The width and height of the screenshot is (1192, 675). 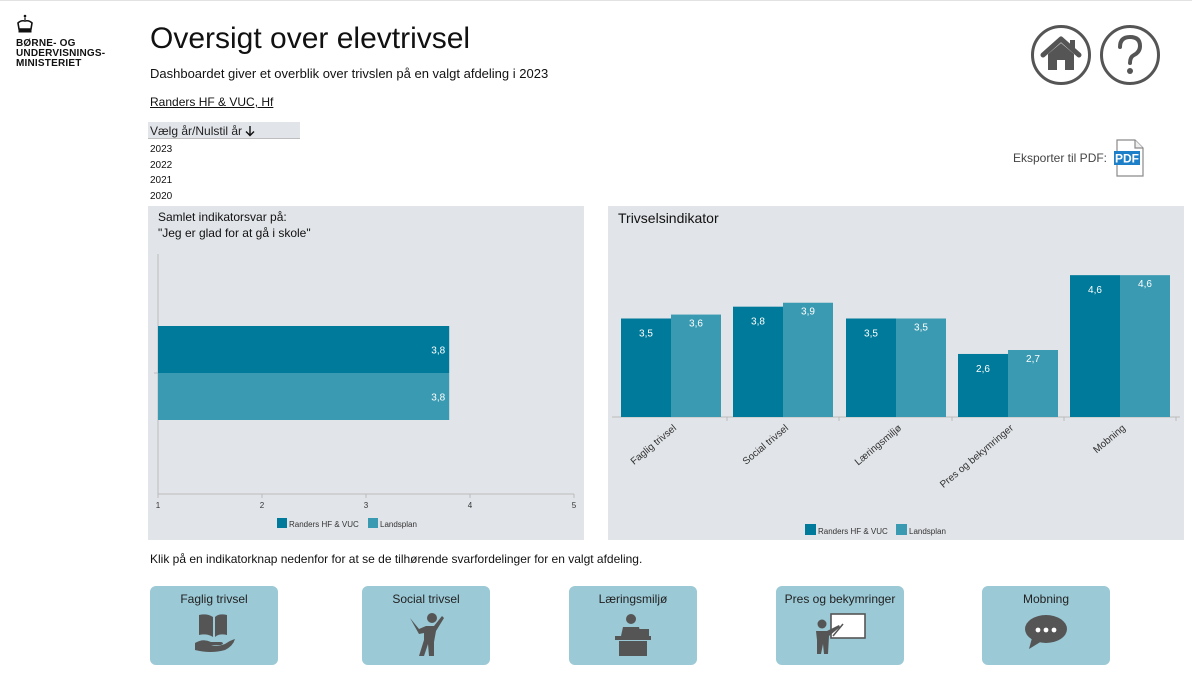 I want to click on faglig-trivsel-button: Faglig trivsel, so click(x=214, y=625).